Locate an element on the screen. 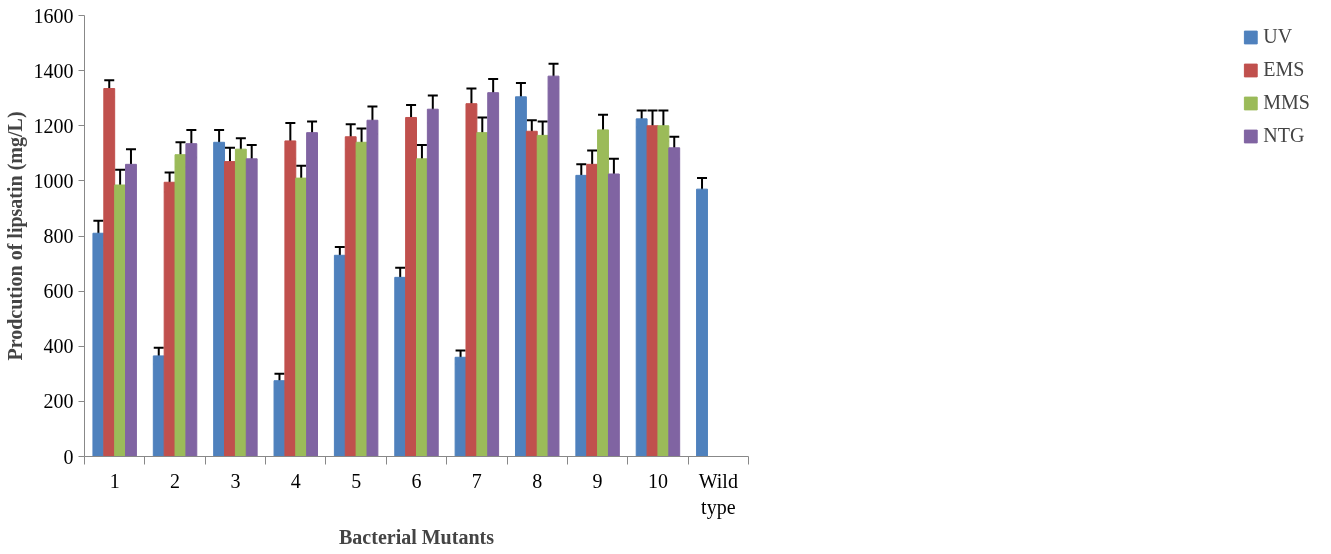 This screenshot has height=554, width=1331. x-tick-label: 4 is located at coordinates (295, 480).